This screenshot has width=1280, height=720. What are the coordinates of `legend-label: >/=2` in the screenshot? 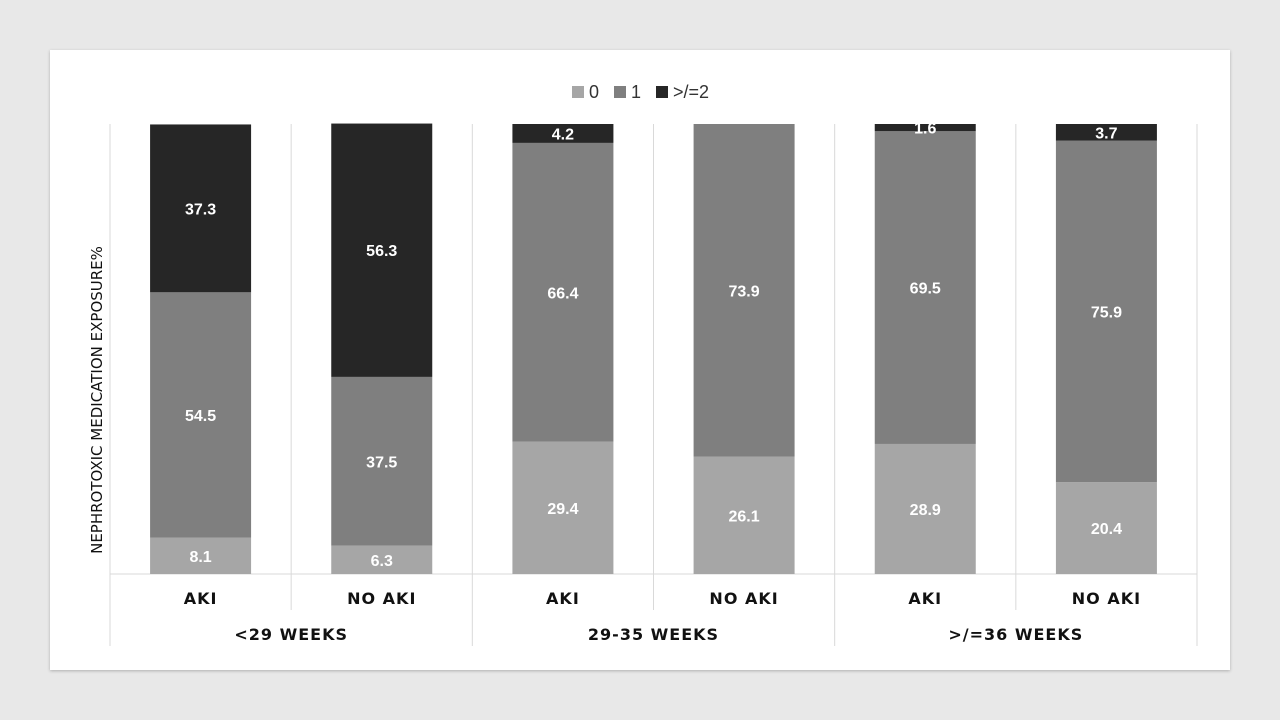 It's located at (691, 92).